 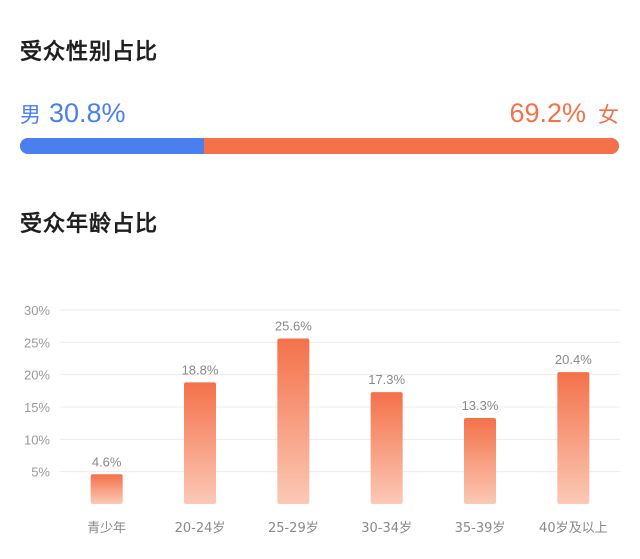 I want to click on age-section-title: 受众年龄占比, so click(x=89, y=224).